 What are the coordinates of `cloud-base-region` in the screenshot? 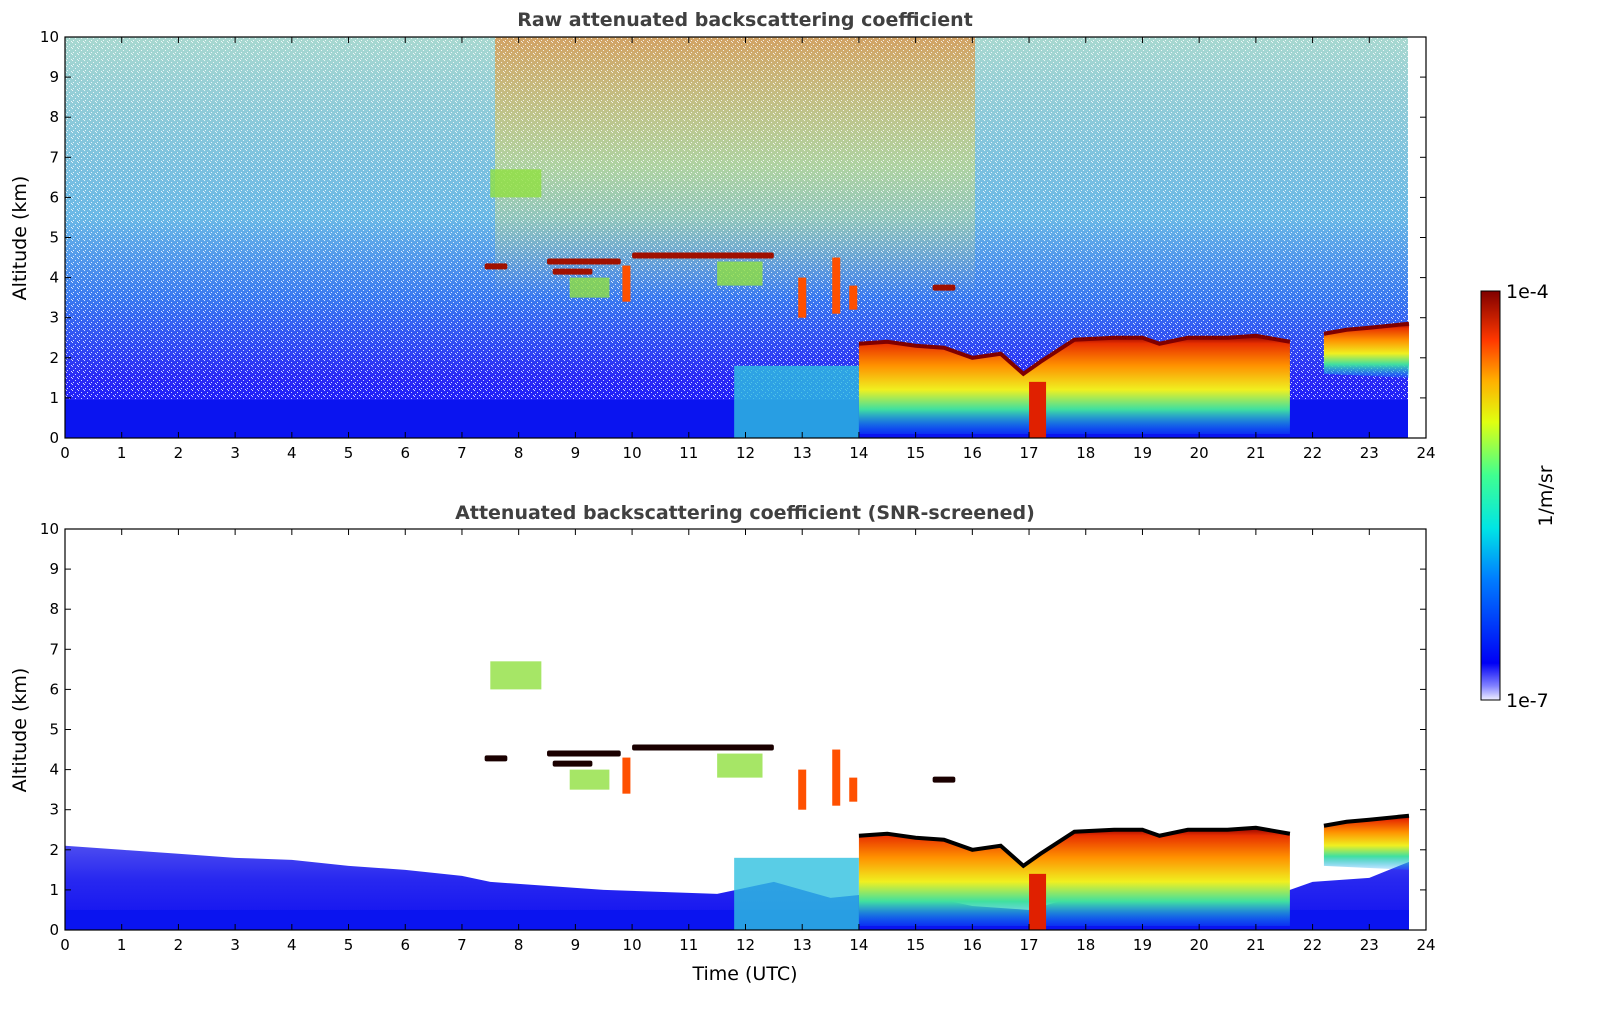 It's located at (796, 401).